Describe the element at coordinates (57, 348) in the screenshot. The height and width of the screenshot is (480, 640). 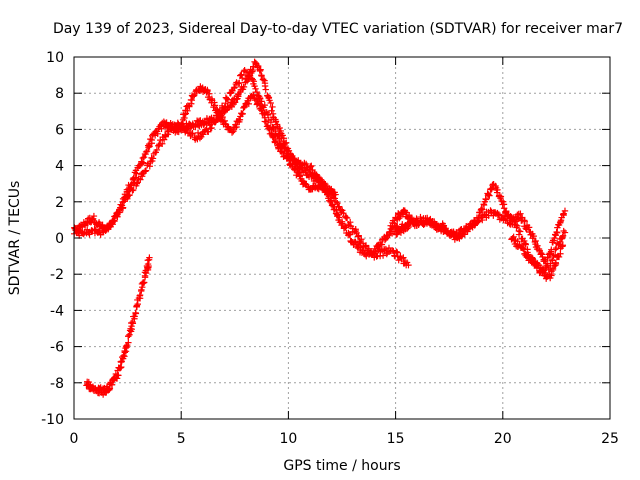
I see `y-tick-label: -6` at that location.